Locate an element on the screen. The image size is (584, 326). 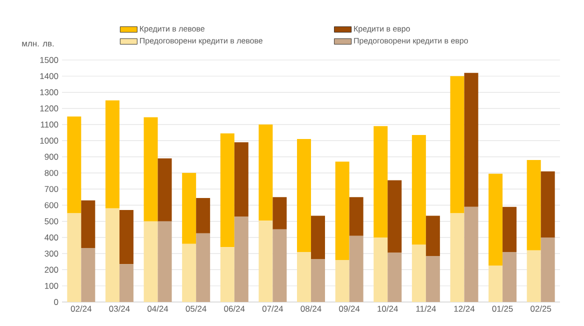
x-tick-label: 03/24 is located at coordinates (119, 309).